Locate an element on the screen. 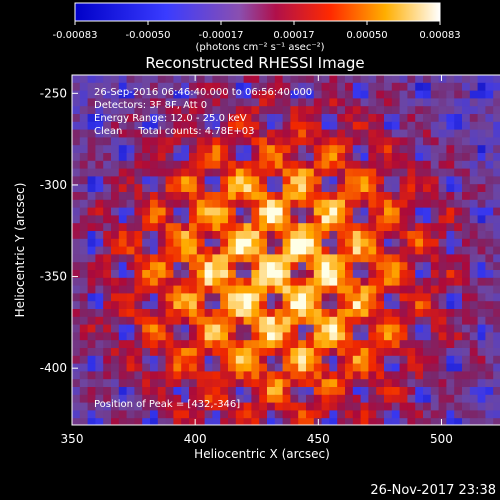 The width and height of the screenshot is (500, 500). x-tick-label: 350 is located at coordinates (72, 439).